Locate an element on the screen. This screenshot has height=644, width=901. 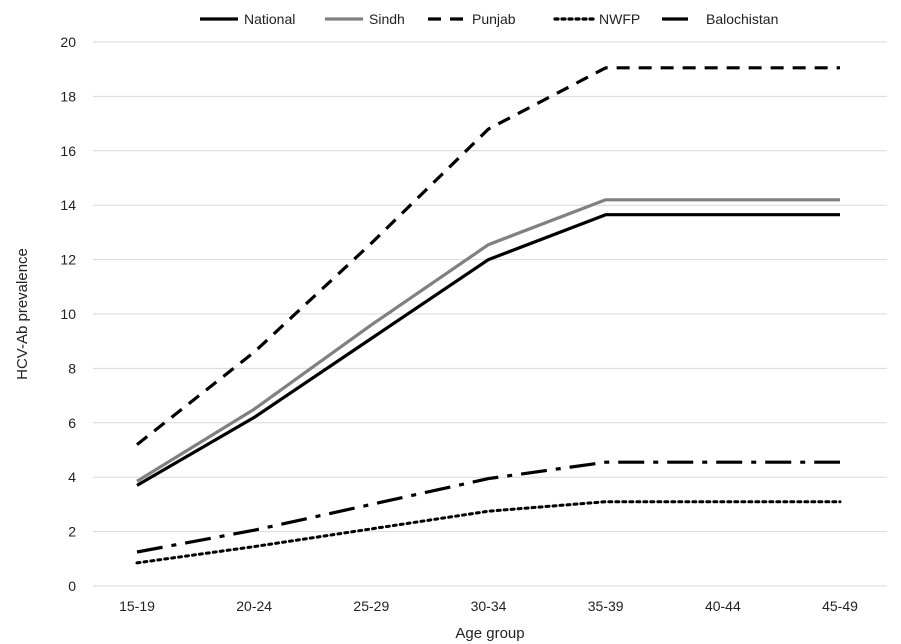
y-tick-label: 10 is located at coordinates (68, 314).